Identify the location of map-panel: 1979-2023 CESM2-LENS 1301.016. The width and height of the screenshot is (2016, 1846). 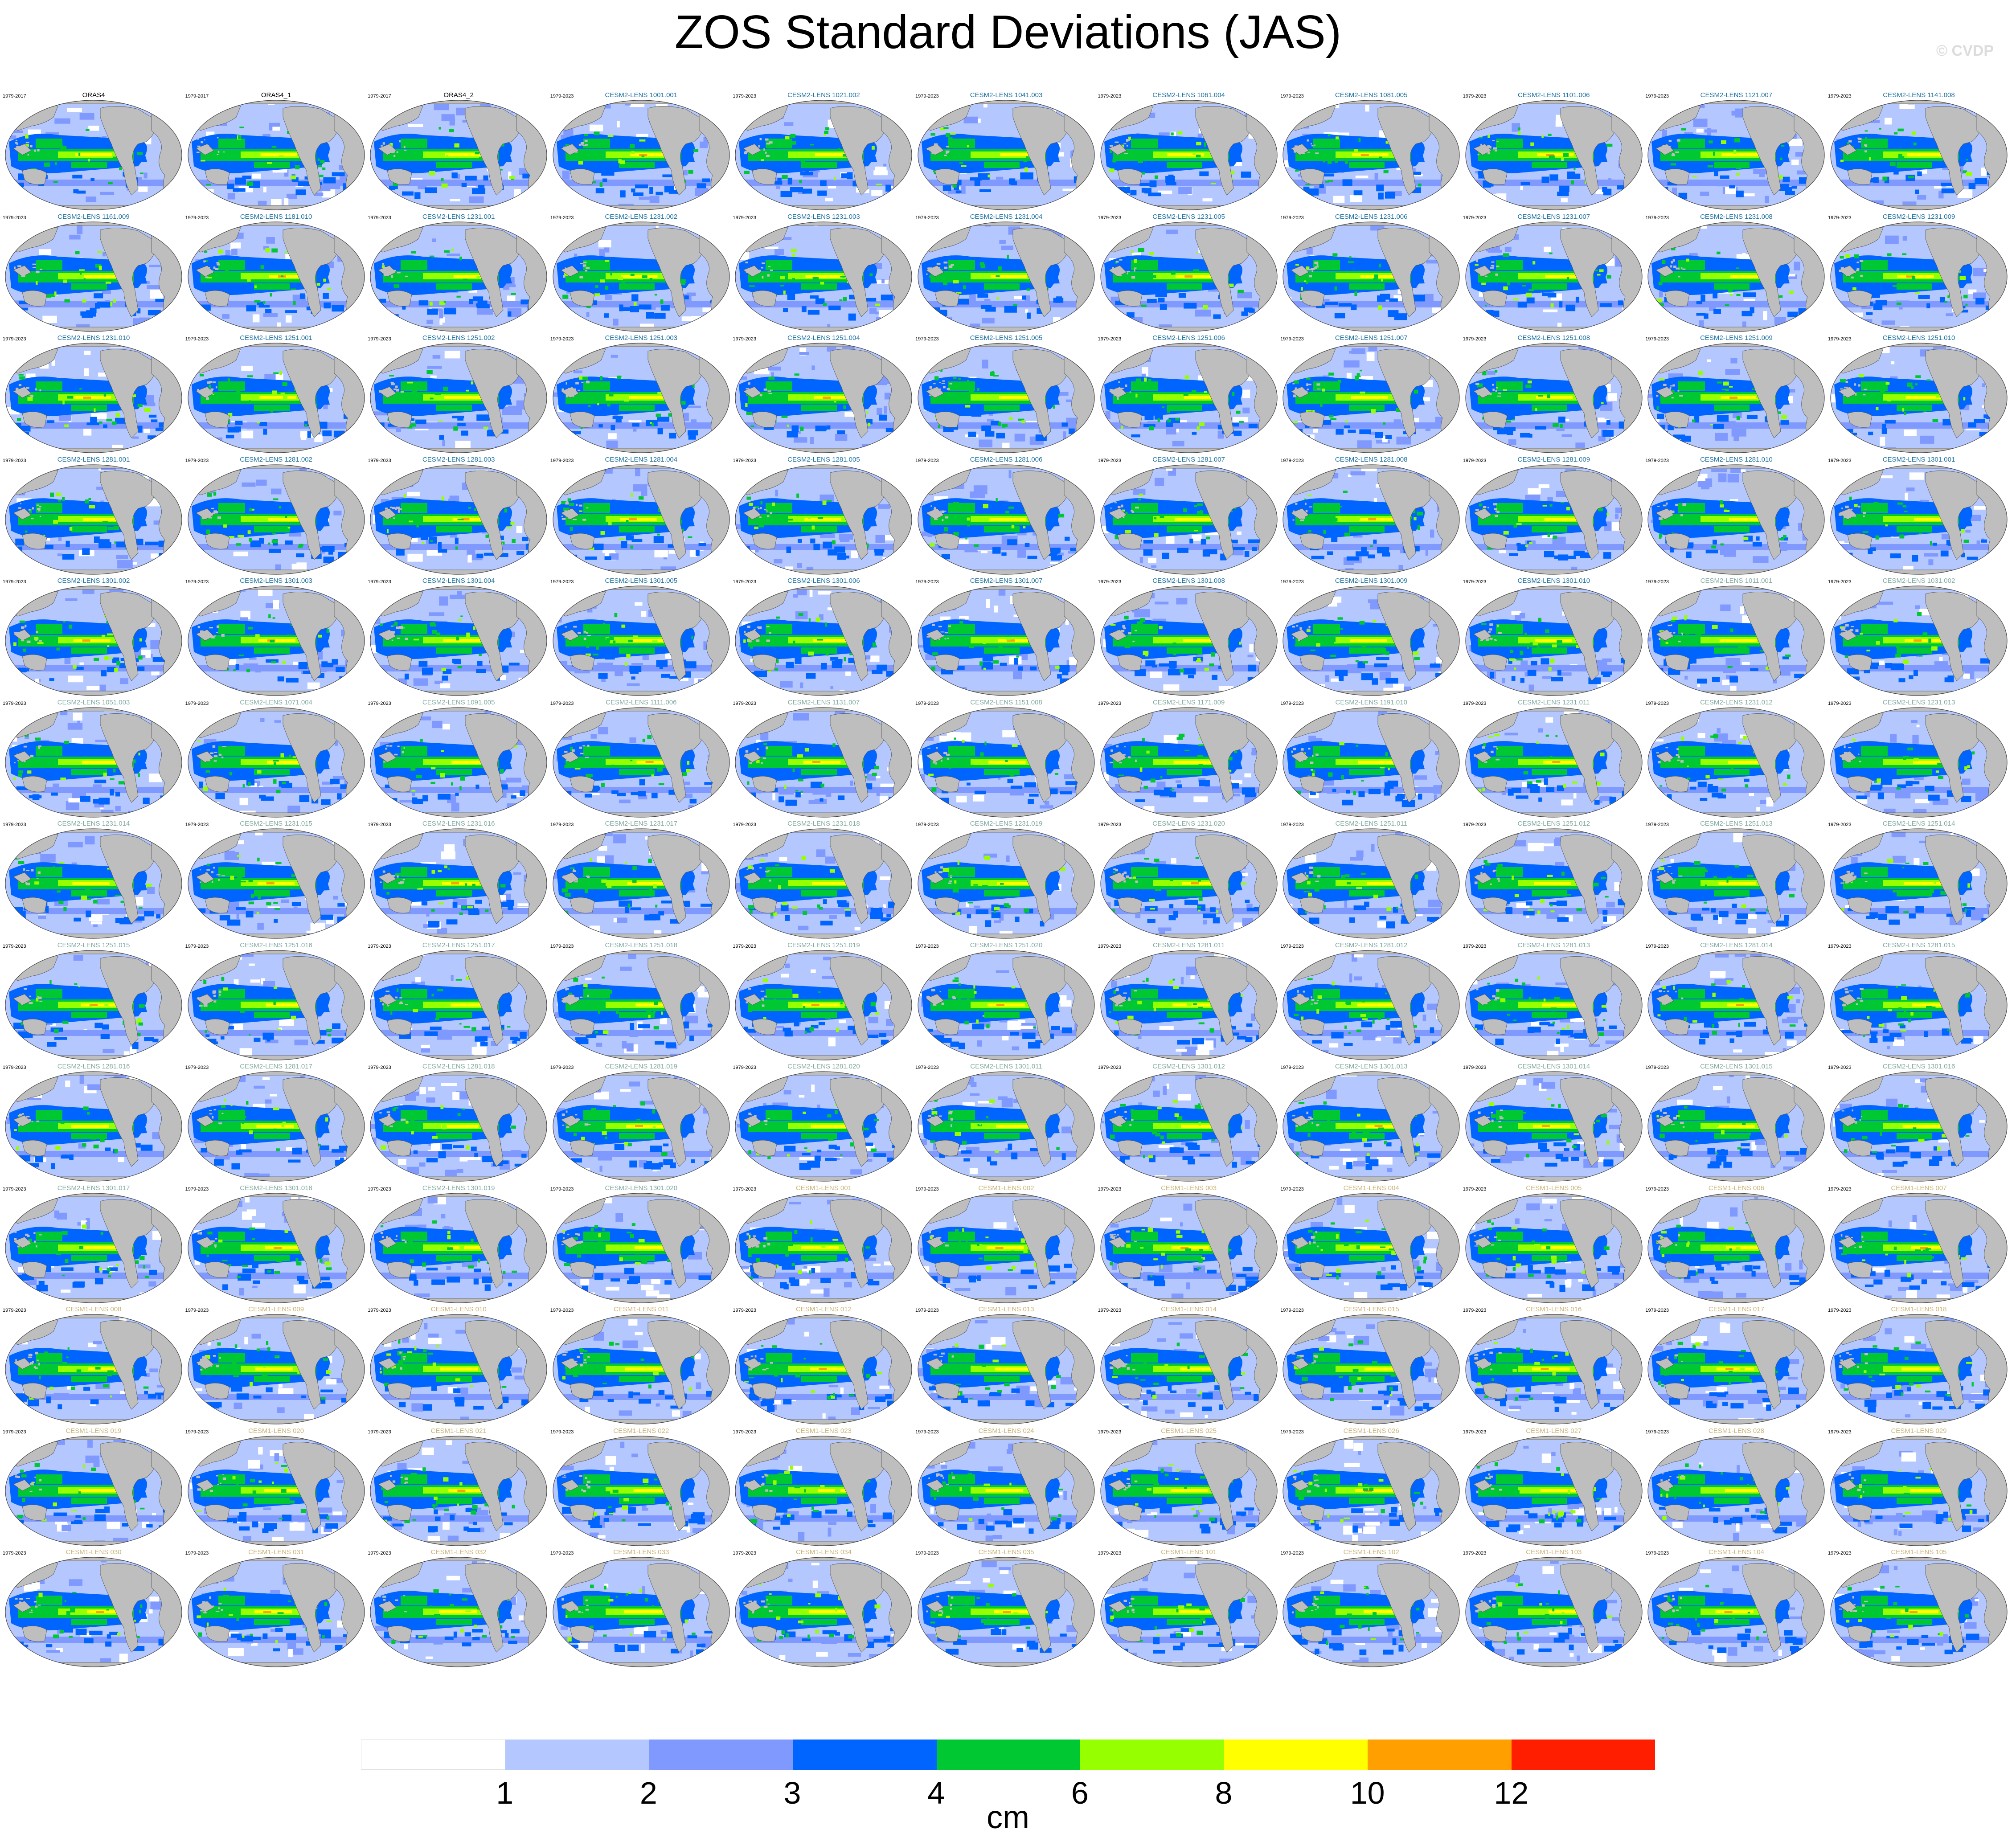
(1919, 1123).